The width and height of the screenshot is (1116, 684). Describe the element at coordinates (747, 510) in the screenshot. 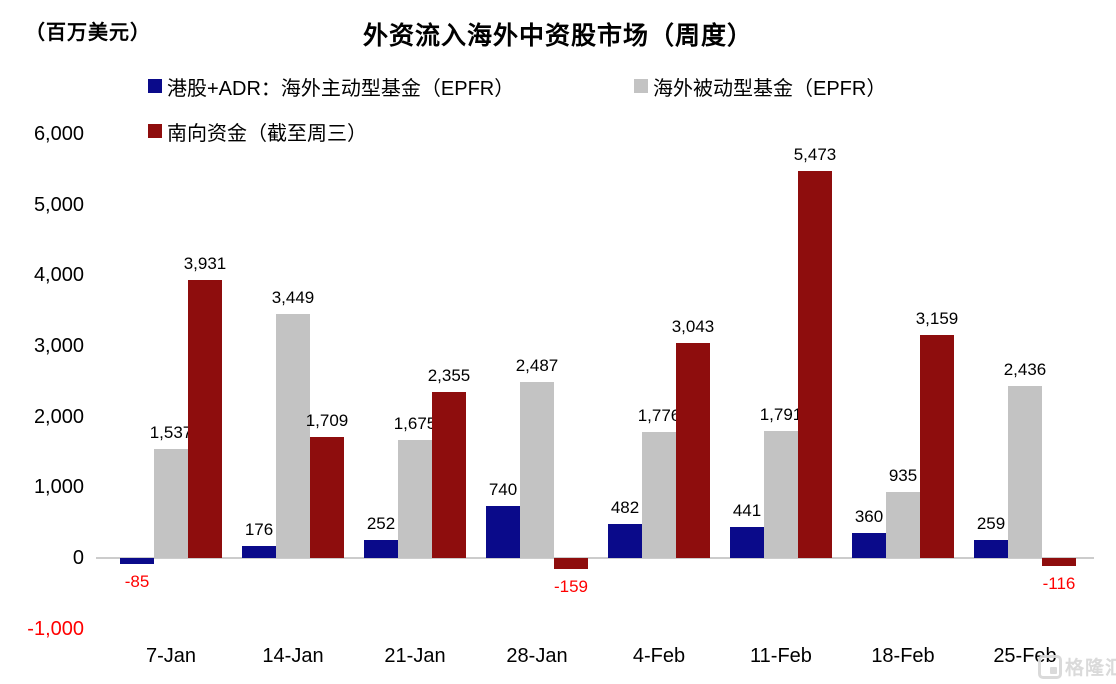

I see `value-label-active-fund: 441` at that location.